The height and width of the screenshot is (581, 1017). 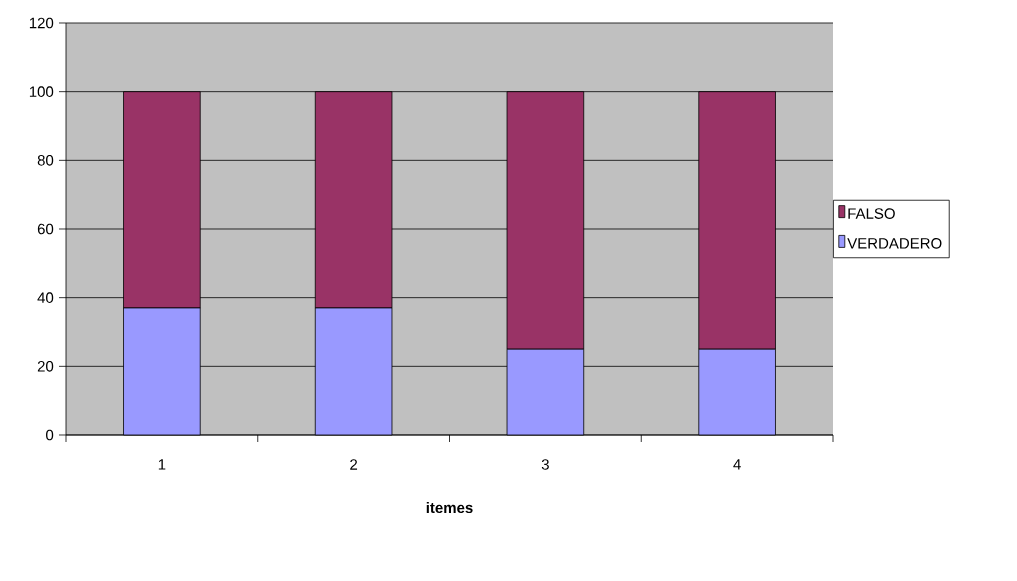 What do you see at coordinates (41, 23) in the screenshot?
I see `y-tick-label: 120` at bounding box center [41, 23].